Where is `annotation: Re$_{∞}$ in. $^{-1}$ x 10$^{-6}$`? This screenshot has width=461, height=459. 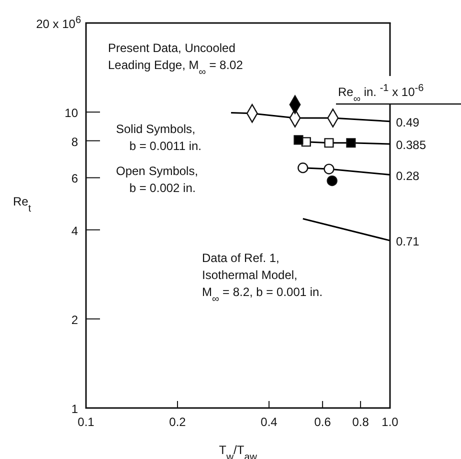
annotation: Re$_{∞}$ in. $^{-1}$ x 10$^{-6}$ is located at coordinates (381, 93).